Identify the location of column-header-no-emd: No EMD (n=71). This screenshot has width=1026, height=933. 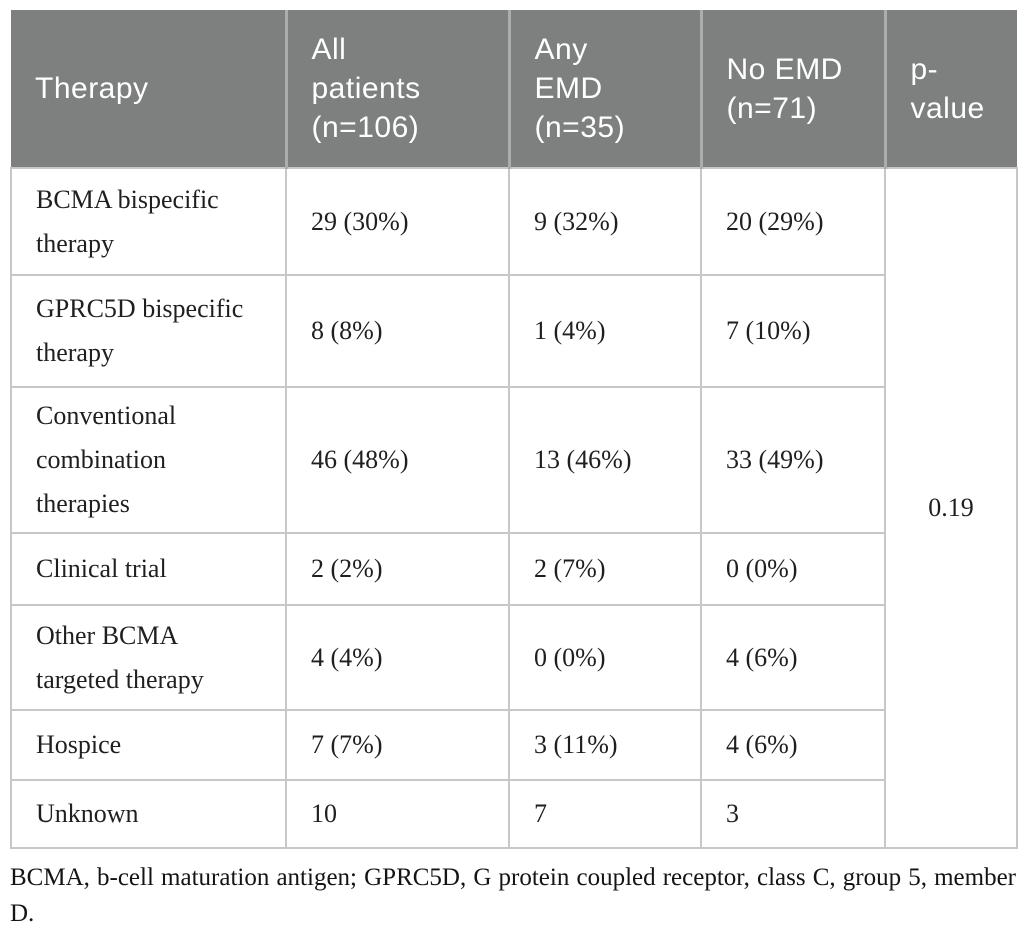
(792, 89).